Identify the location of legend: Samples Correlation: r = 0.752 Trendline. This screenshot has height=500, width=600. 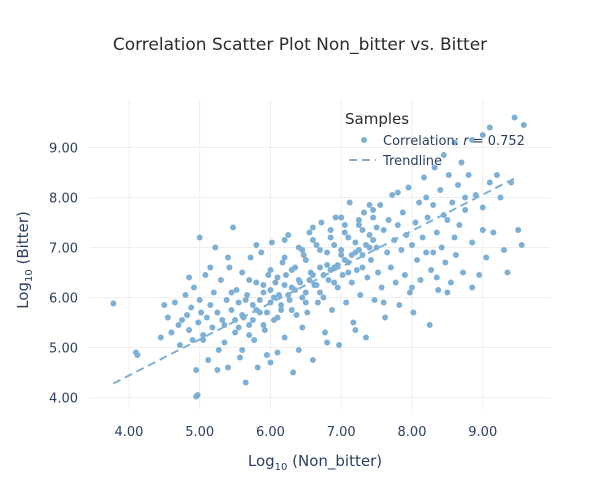
(435, 139).